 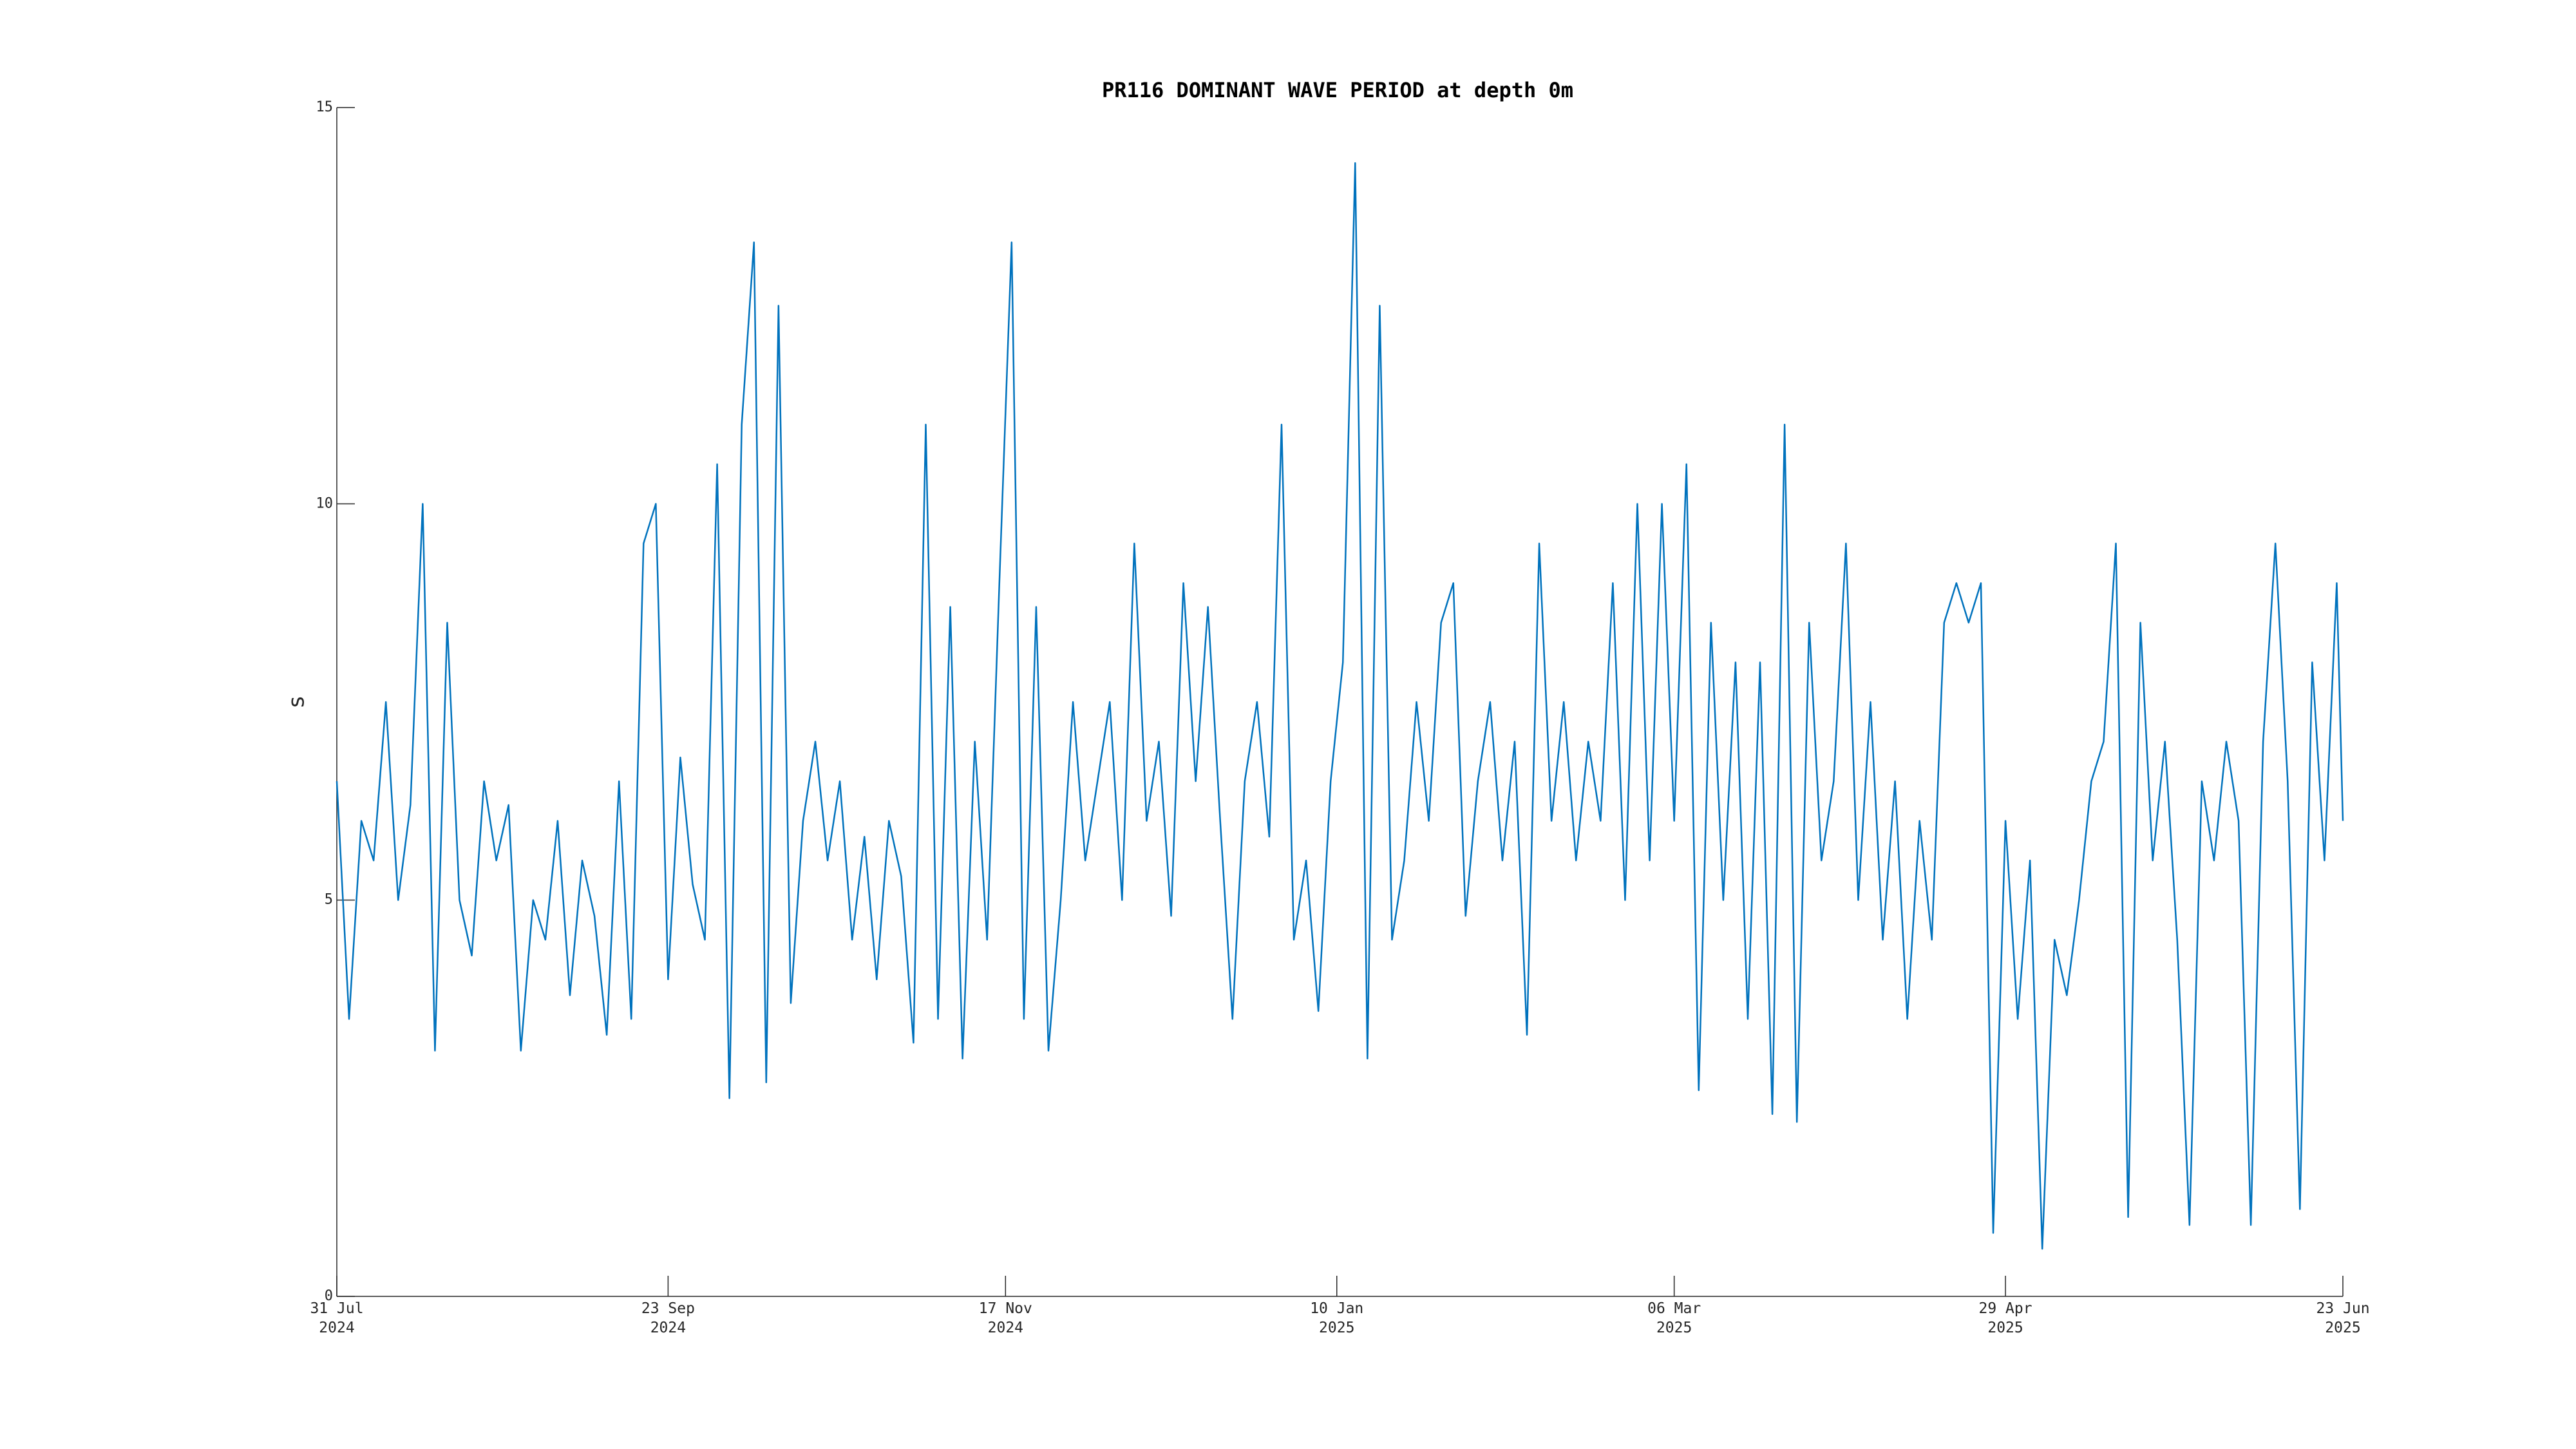 What do you see at coordinates (325, 107) in the screenshot?
I see `y-tick-label: 15` at bounding box center [325, 107].